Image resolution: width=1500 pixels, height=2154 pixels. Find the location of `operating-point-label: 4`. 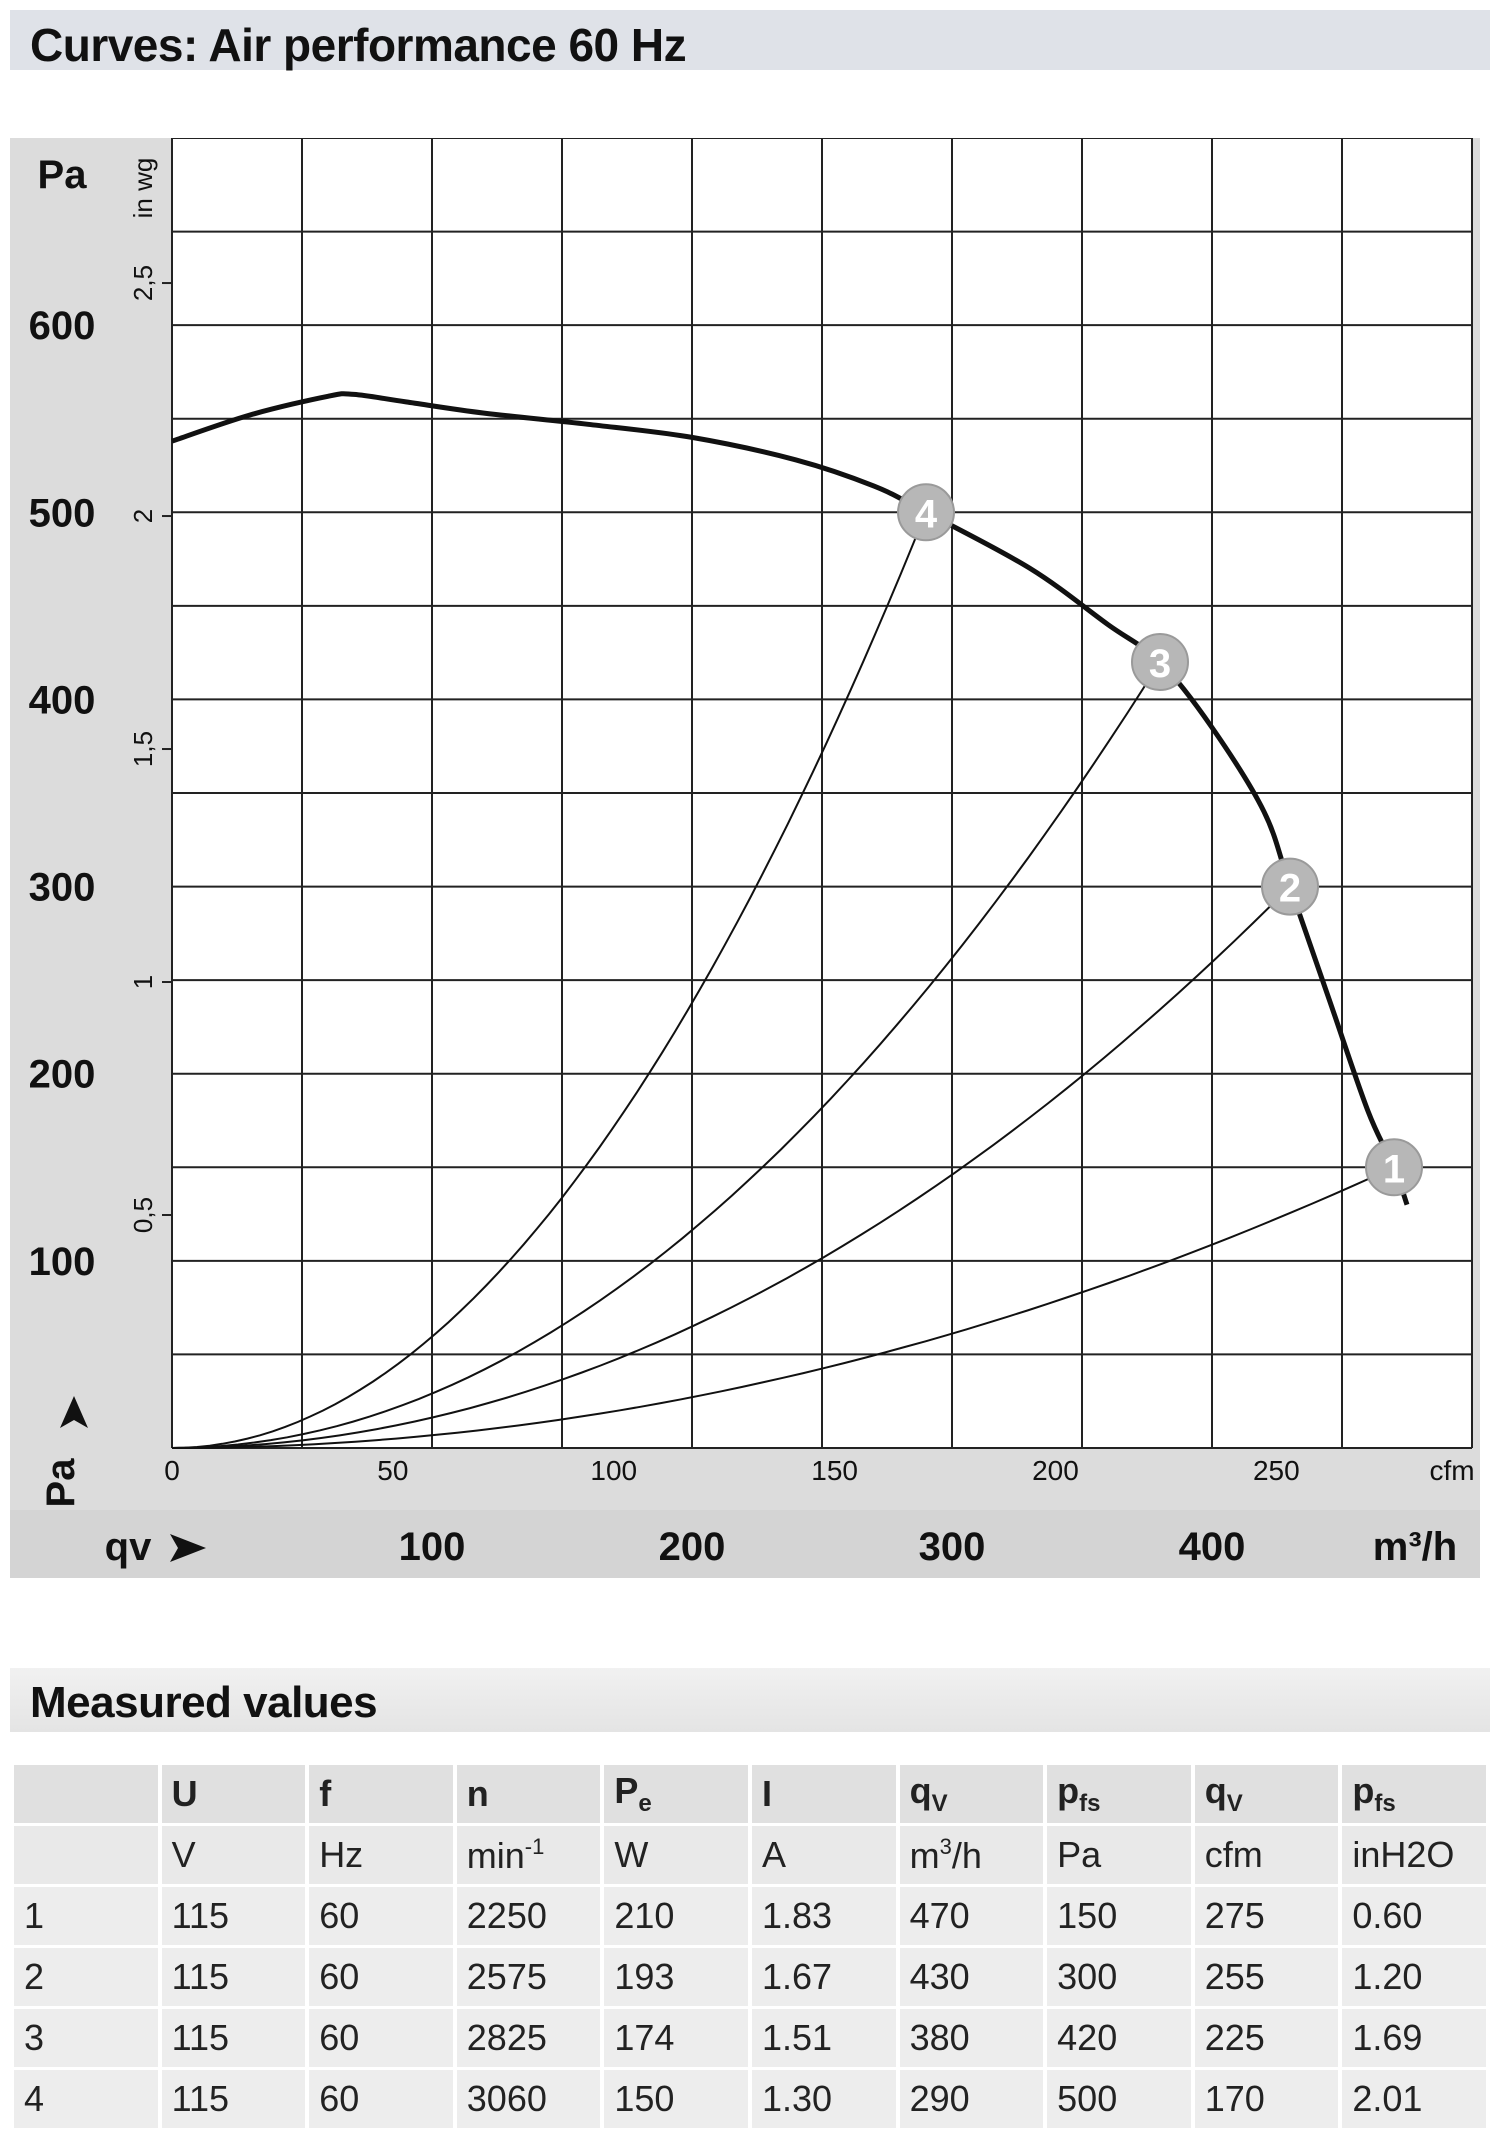

operating-point-label: 4 is located at coordinates (926, 514).